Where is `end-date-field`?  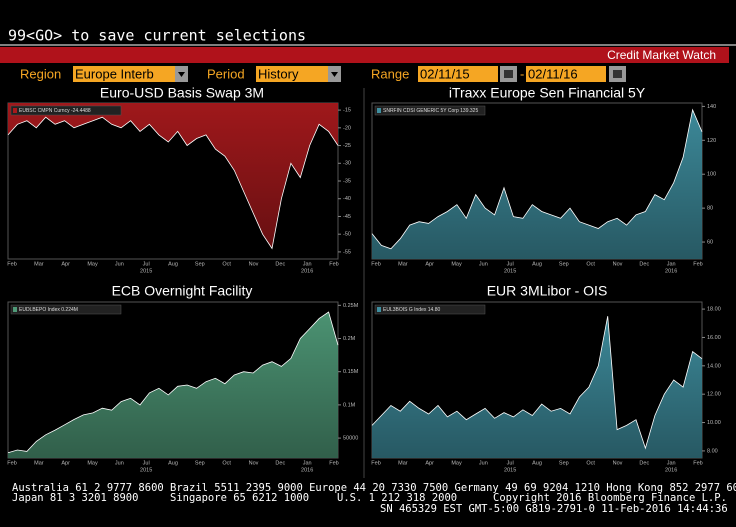 end-date-field is located at coordinates (566, 74).